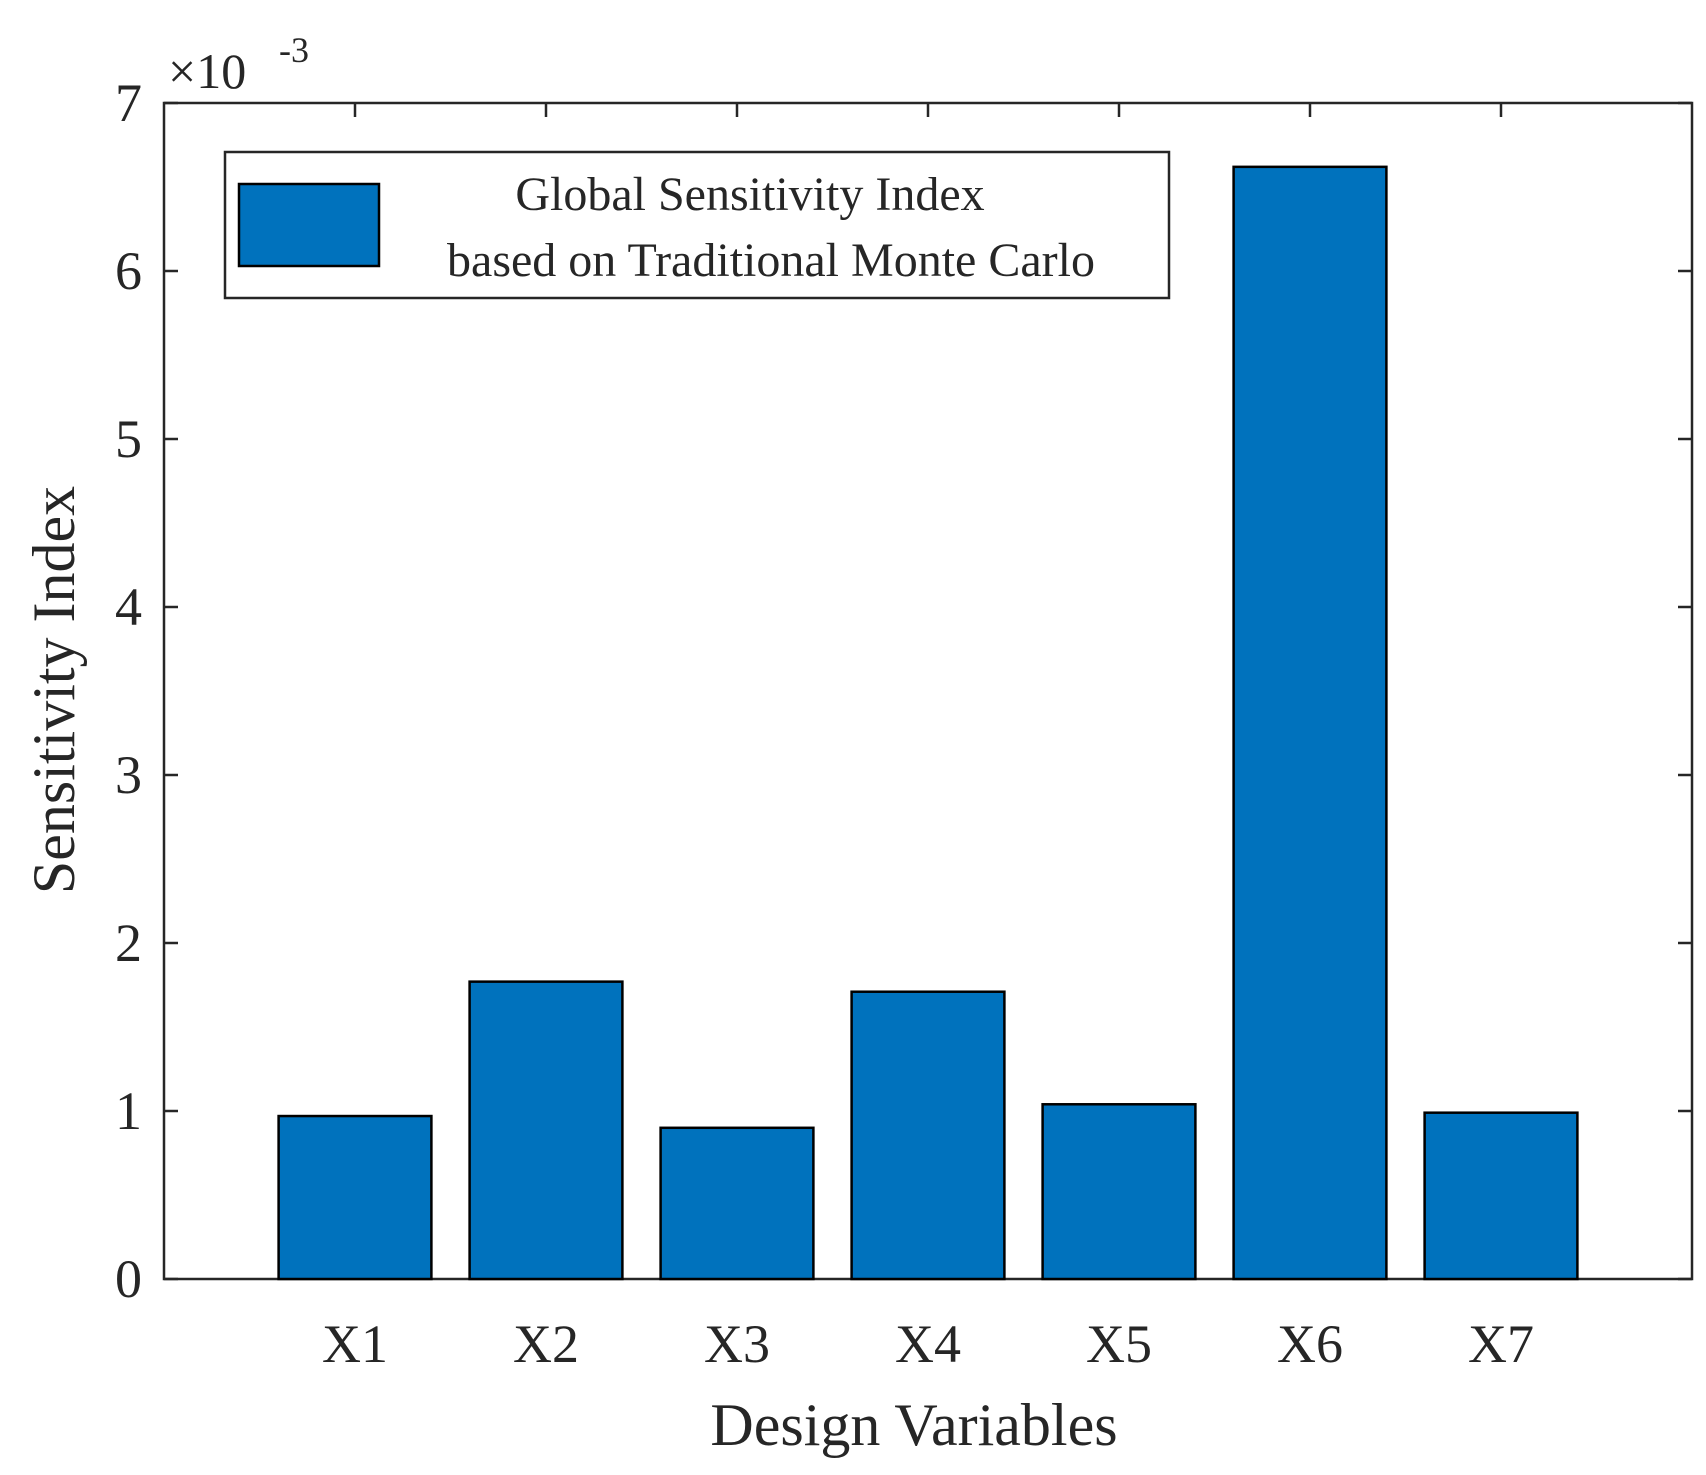  I want to click on x-tick-label: X5, so click(1119, 1344).